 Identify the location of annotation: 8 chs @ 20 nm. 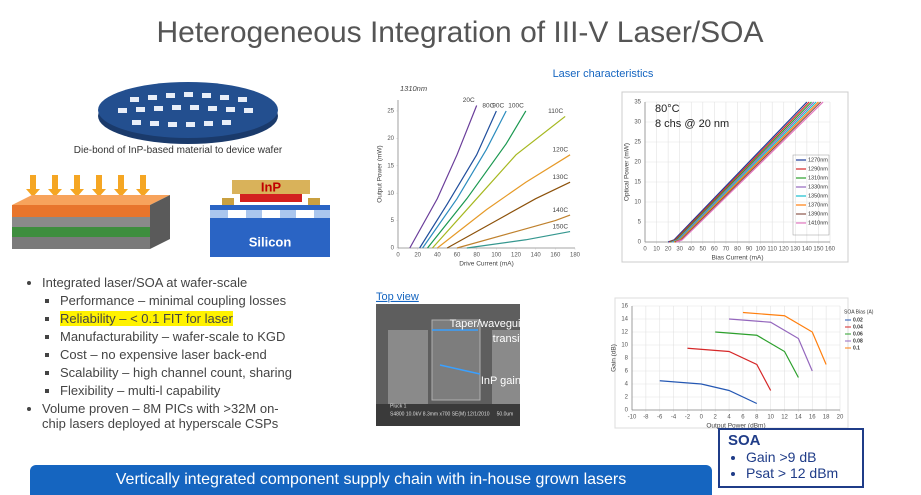
(692, 124).